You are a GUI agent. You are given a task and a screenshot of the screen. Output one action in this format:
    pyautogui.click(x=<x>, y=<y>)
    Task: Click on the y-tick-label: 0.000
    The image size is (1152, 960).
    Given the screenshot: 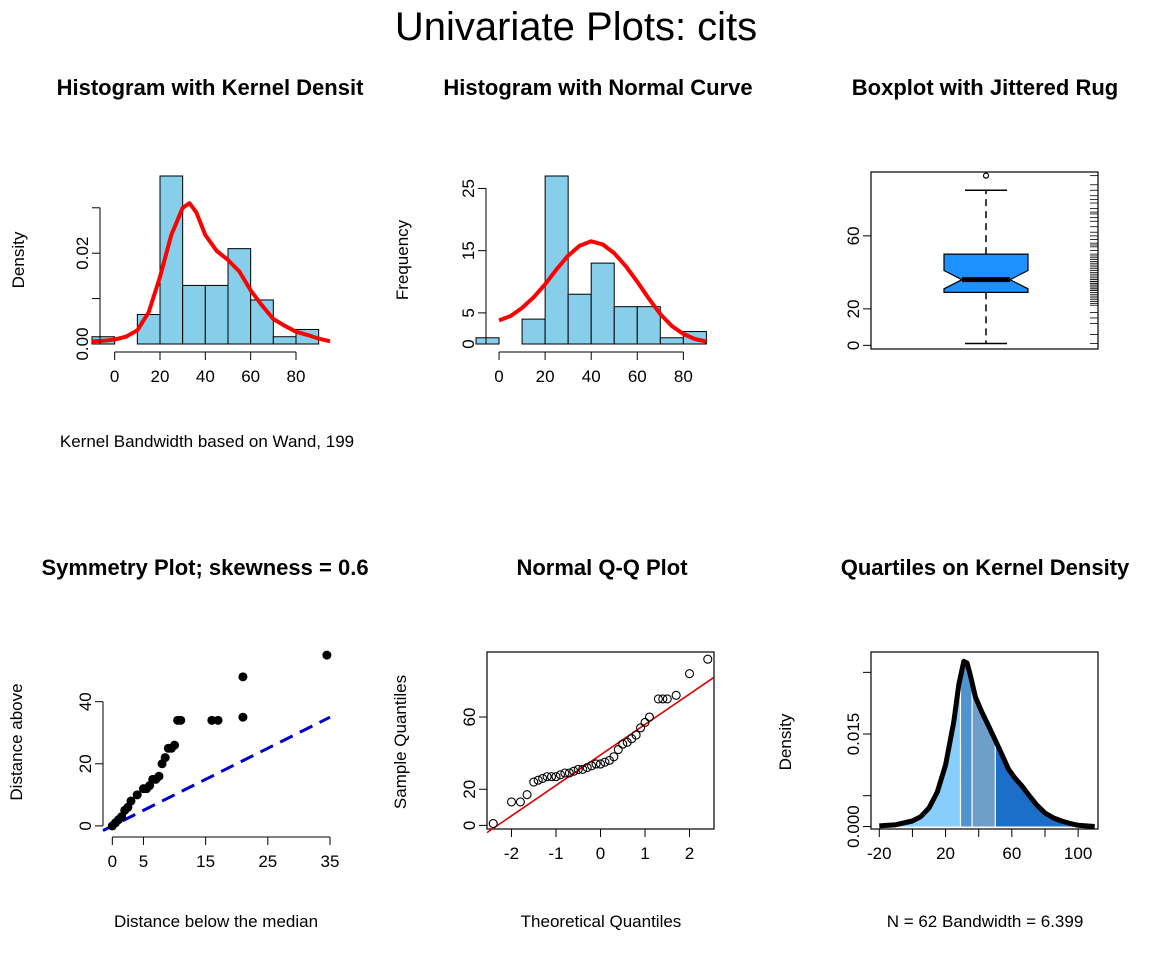 What is the action you would take?
    pyautogui.click(x=853, y=826)
    